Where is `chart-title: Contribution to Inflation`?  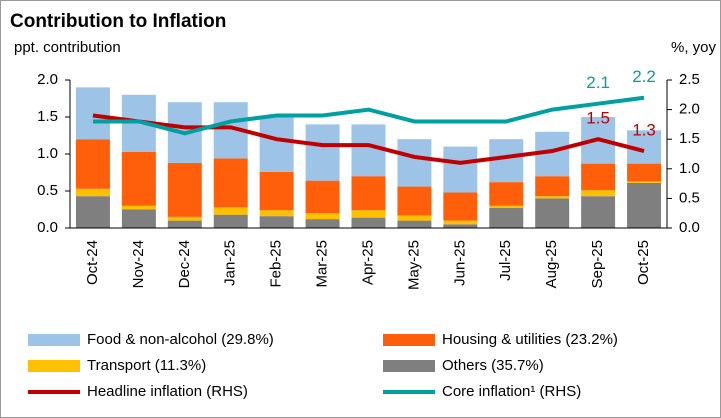
chart-title: Contribution to Inflation is located at coordinates (118, 21).